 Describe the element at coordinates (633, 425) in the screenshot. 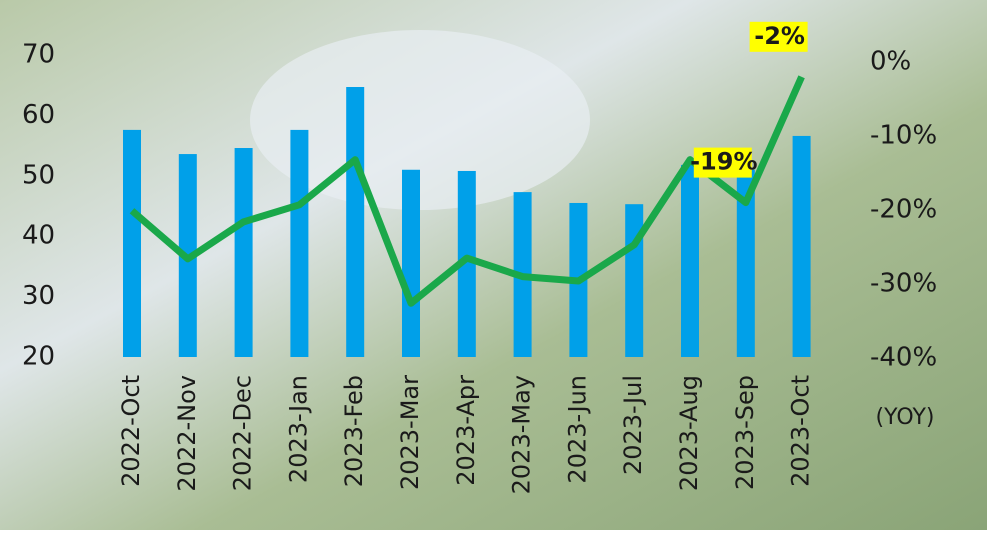

I see `x-tick-label: 2023-Jul` at that location.